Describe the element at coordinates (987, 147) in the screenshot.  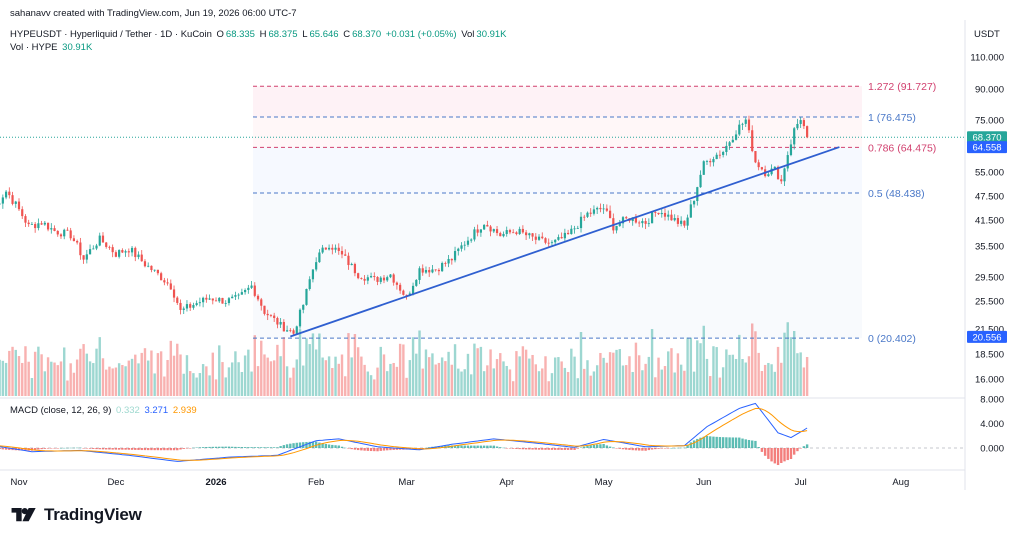
I see `price-badge` at that location.